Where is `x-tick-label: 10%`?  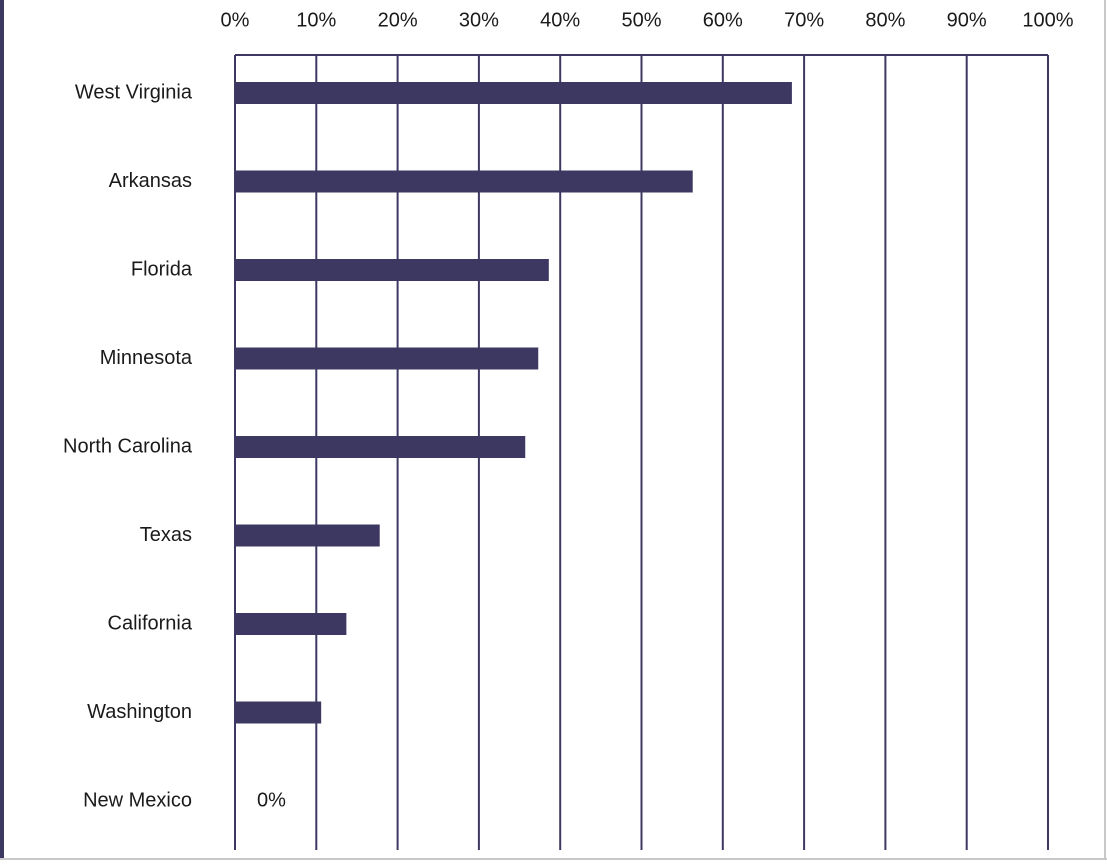
x-tick-label: 10% is located at coordinates (316, 20).